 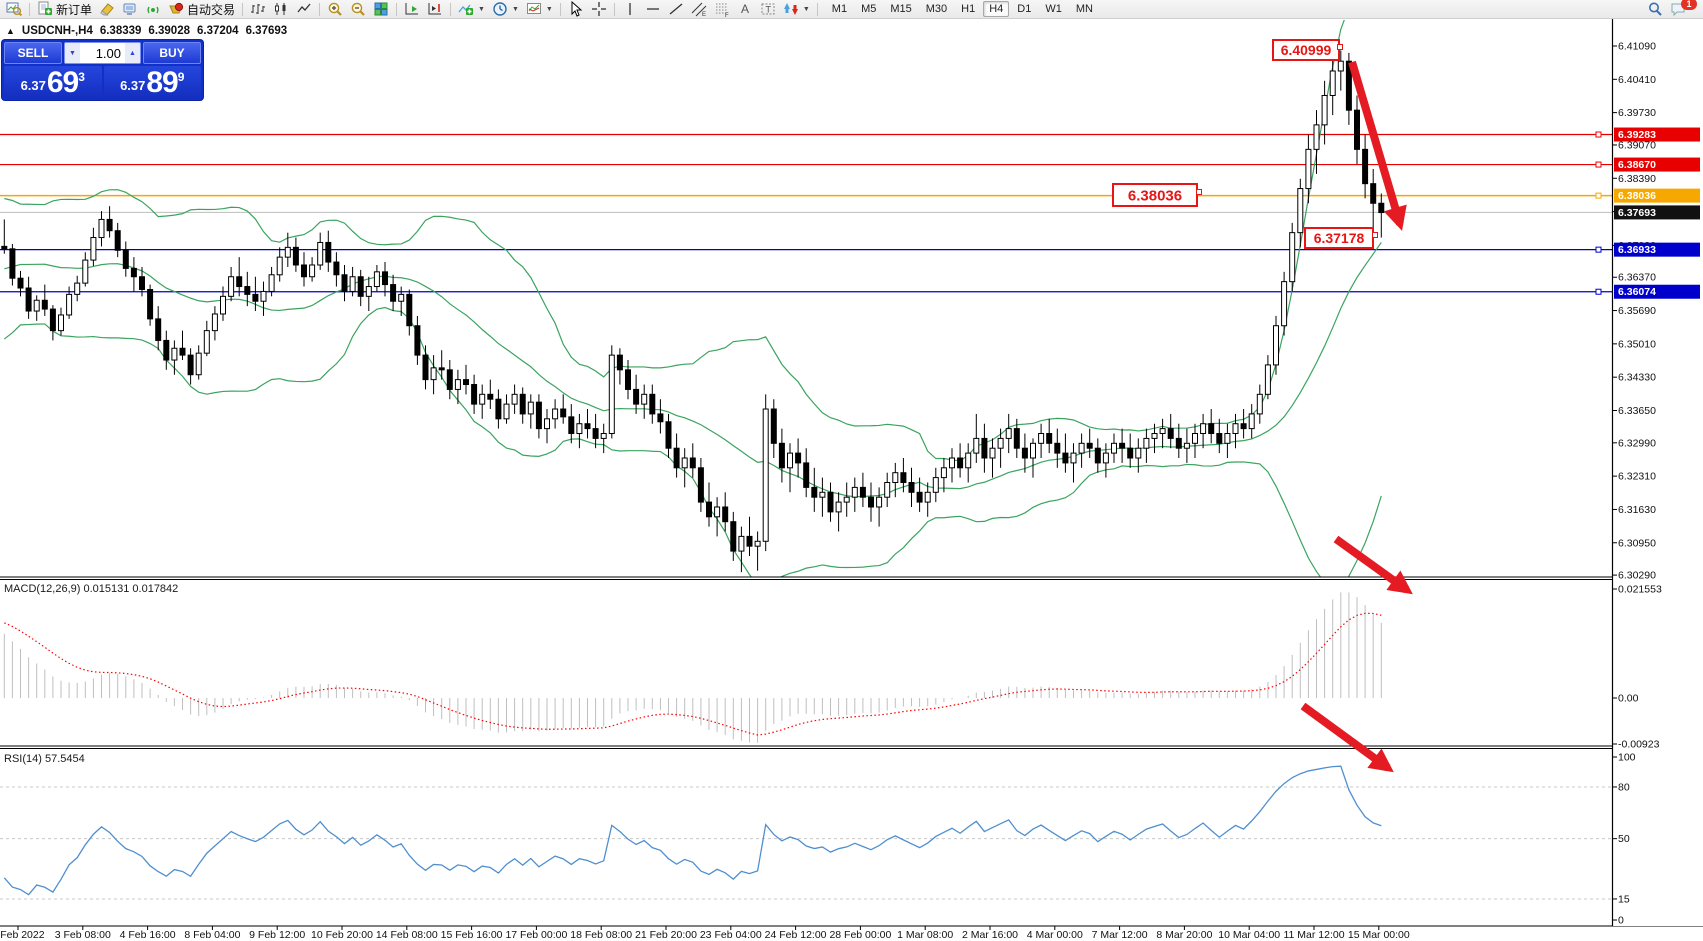 I want to click on candlestick-chart-type-icon, so click(x=281, y=9).